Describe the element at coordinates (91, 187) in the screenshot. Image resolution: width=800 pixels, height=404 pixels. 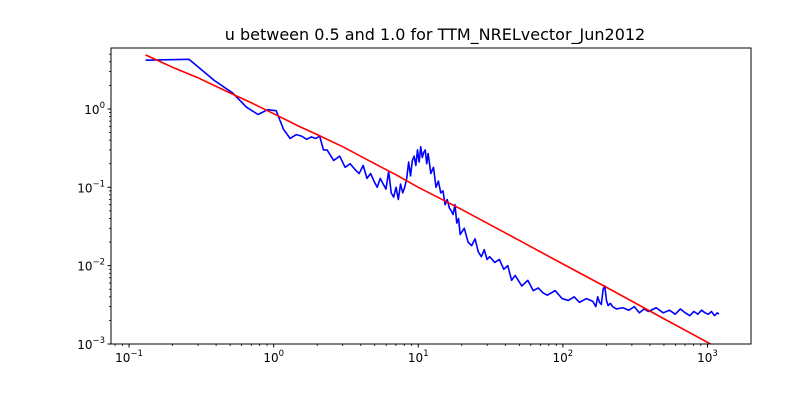
I see `y-tick-label: 10⁻¹` at that location.